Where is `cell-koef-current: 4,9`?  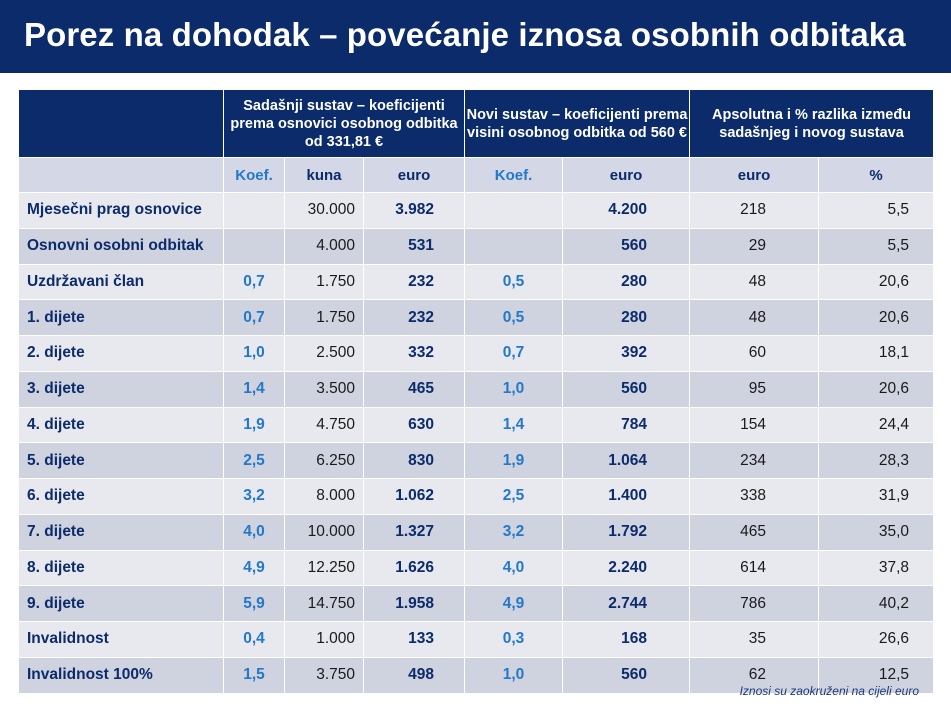
cell-koef-current: 4,9 is located at coordinates (254, 568).